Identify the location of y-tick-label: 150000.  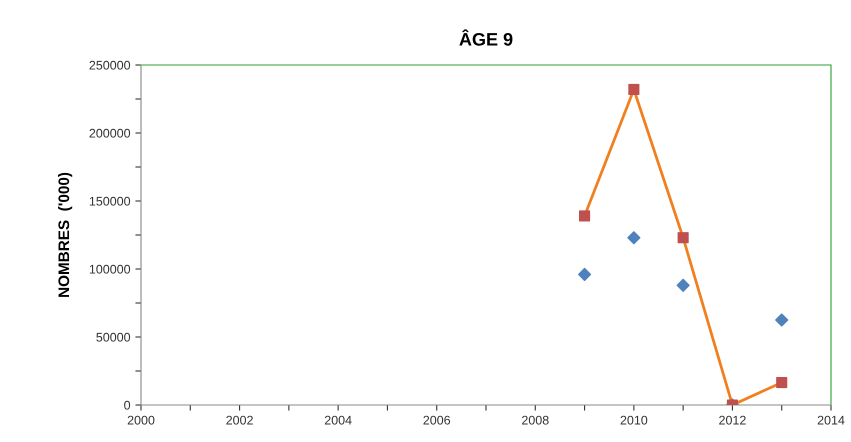
(110, 201).